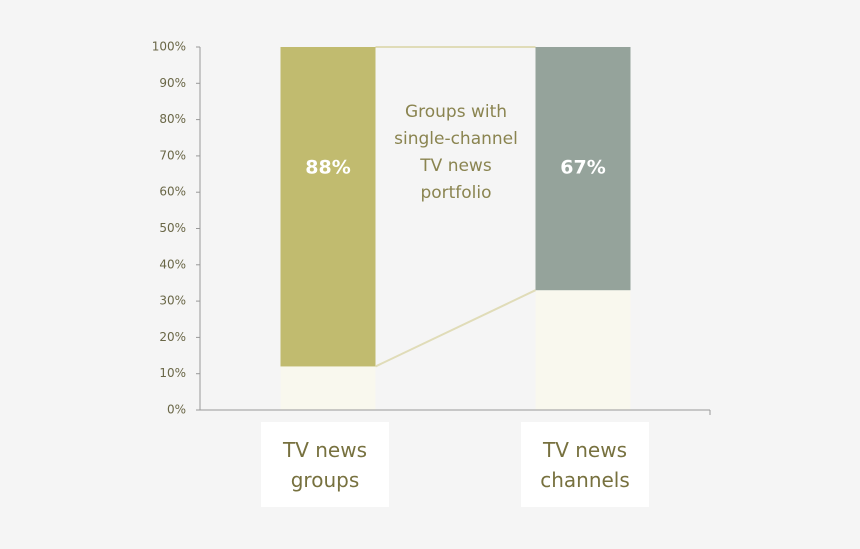 The width and height of the screenshot is (860, 549). I want to click on y-tick-label: 0%, so click(176, 410).